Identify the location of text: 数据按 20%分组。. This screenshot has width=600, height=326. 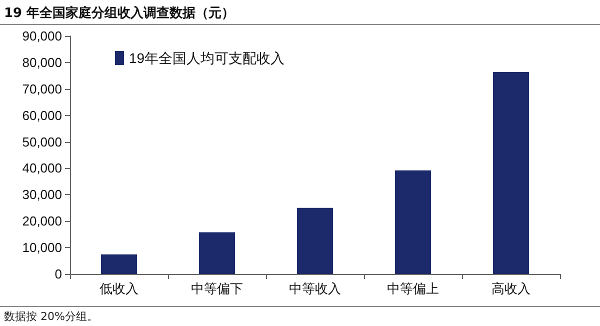
(51, 316).